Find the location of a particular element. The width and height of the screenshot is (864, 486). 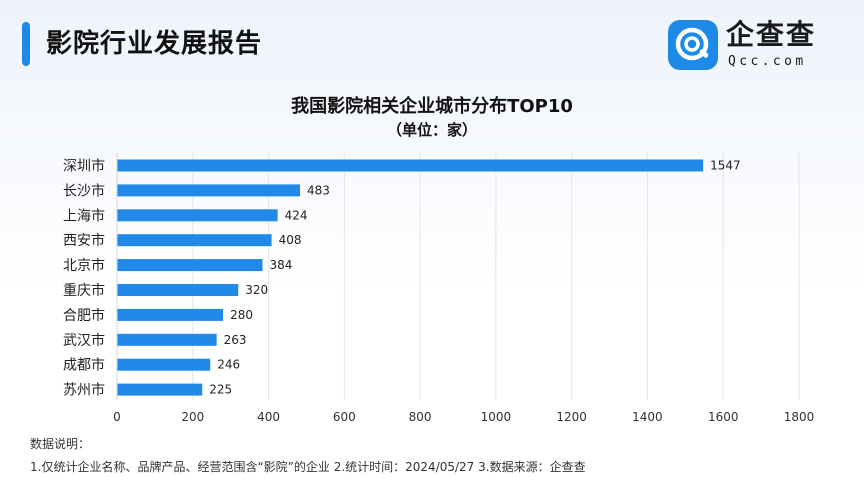

x-tick-label: 1000 is located at coordinates (496, 417).